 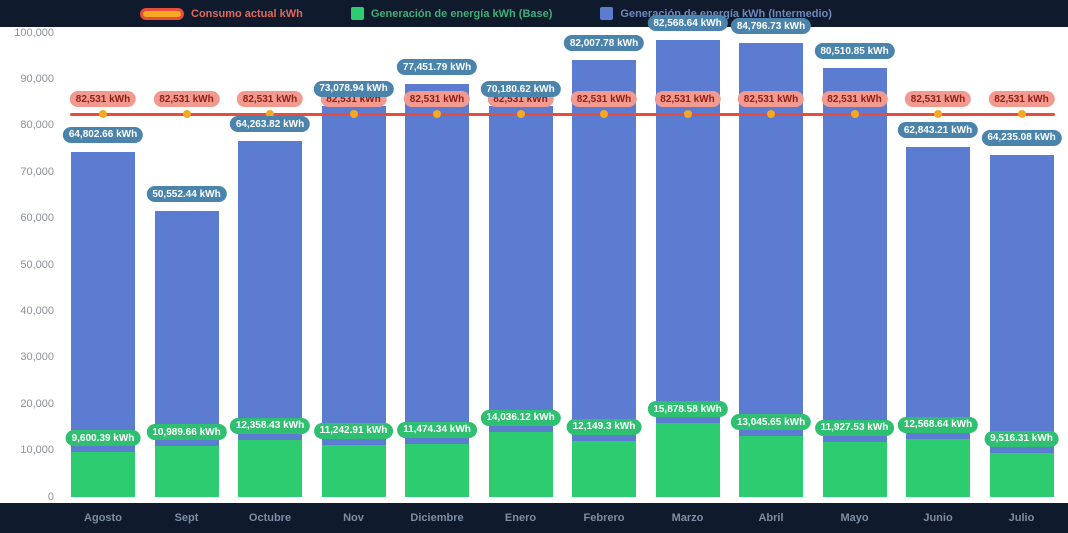 I want to click on intermedio-value-label: 77,451.79 kWh, so click(x=437, y=67).